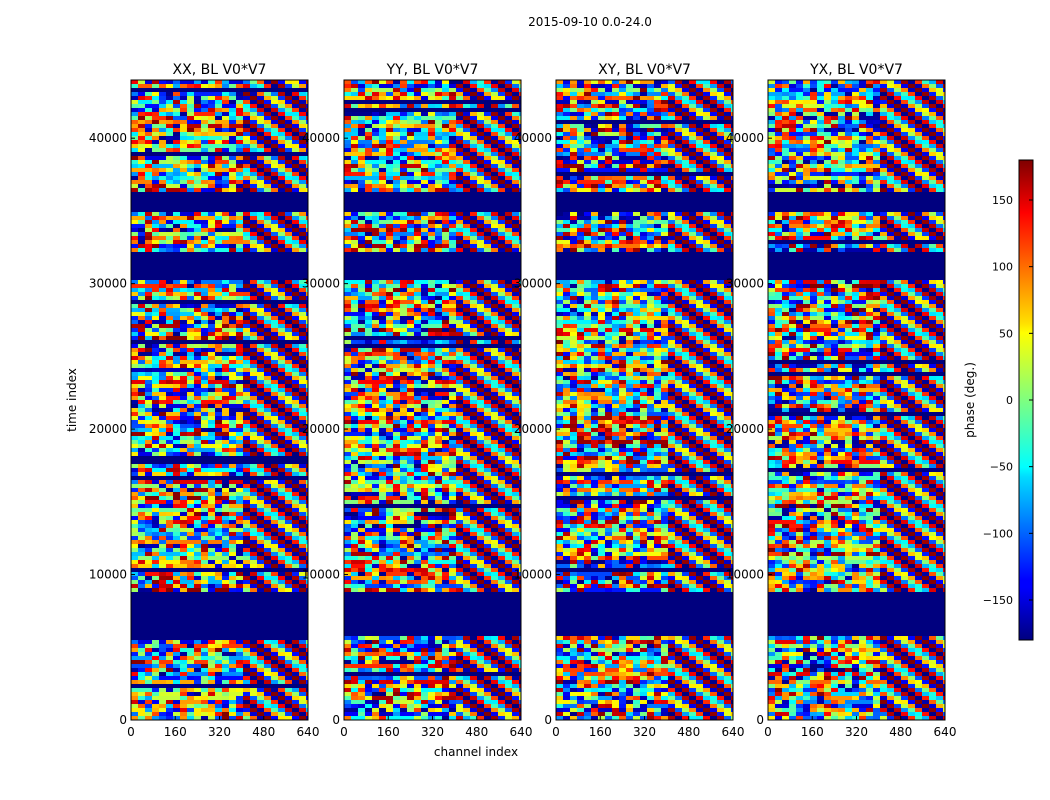  Describe the element at coordinates (1002, 267) in the screenshot. I see `colorbar-tick-label: 100` at that location.